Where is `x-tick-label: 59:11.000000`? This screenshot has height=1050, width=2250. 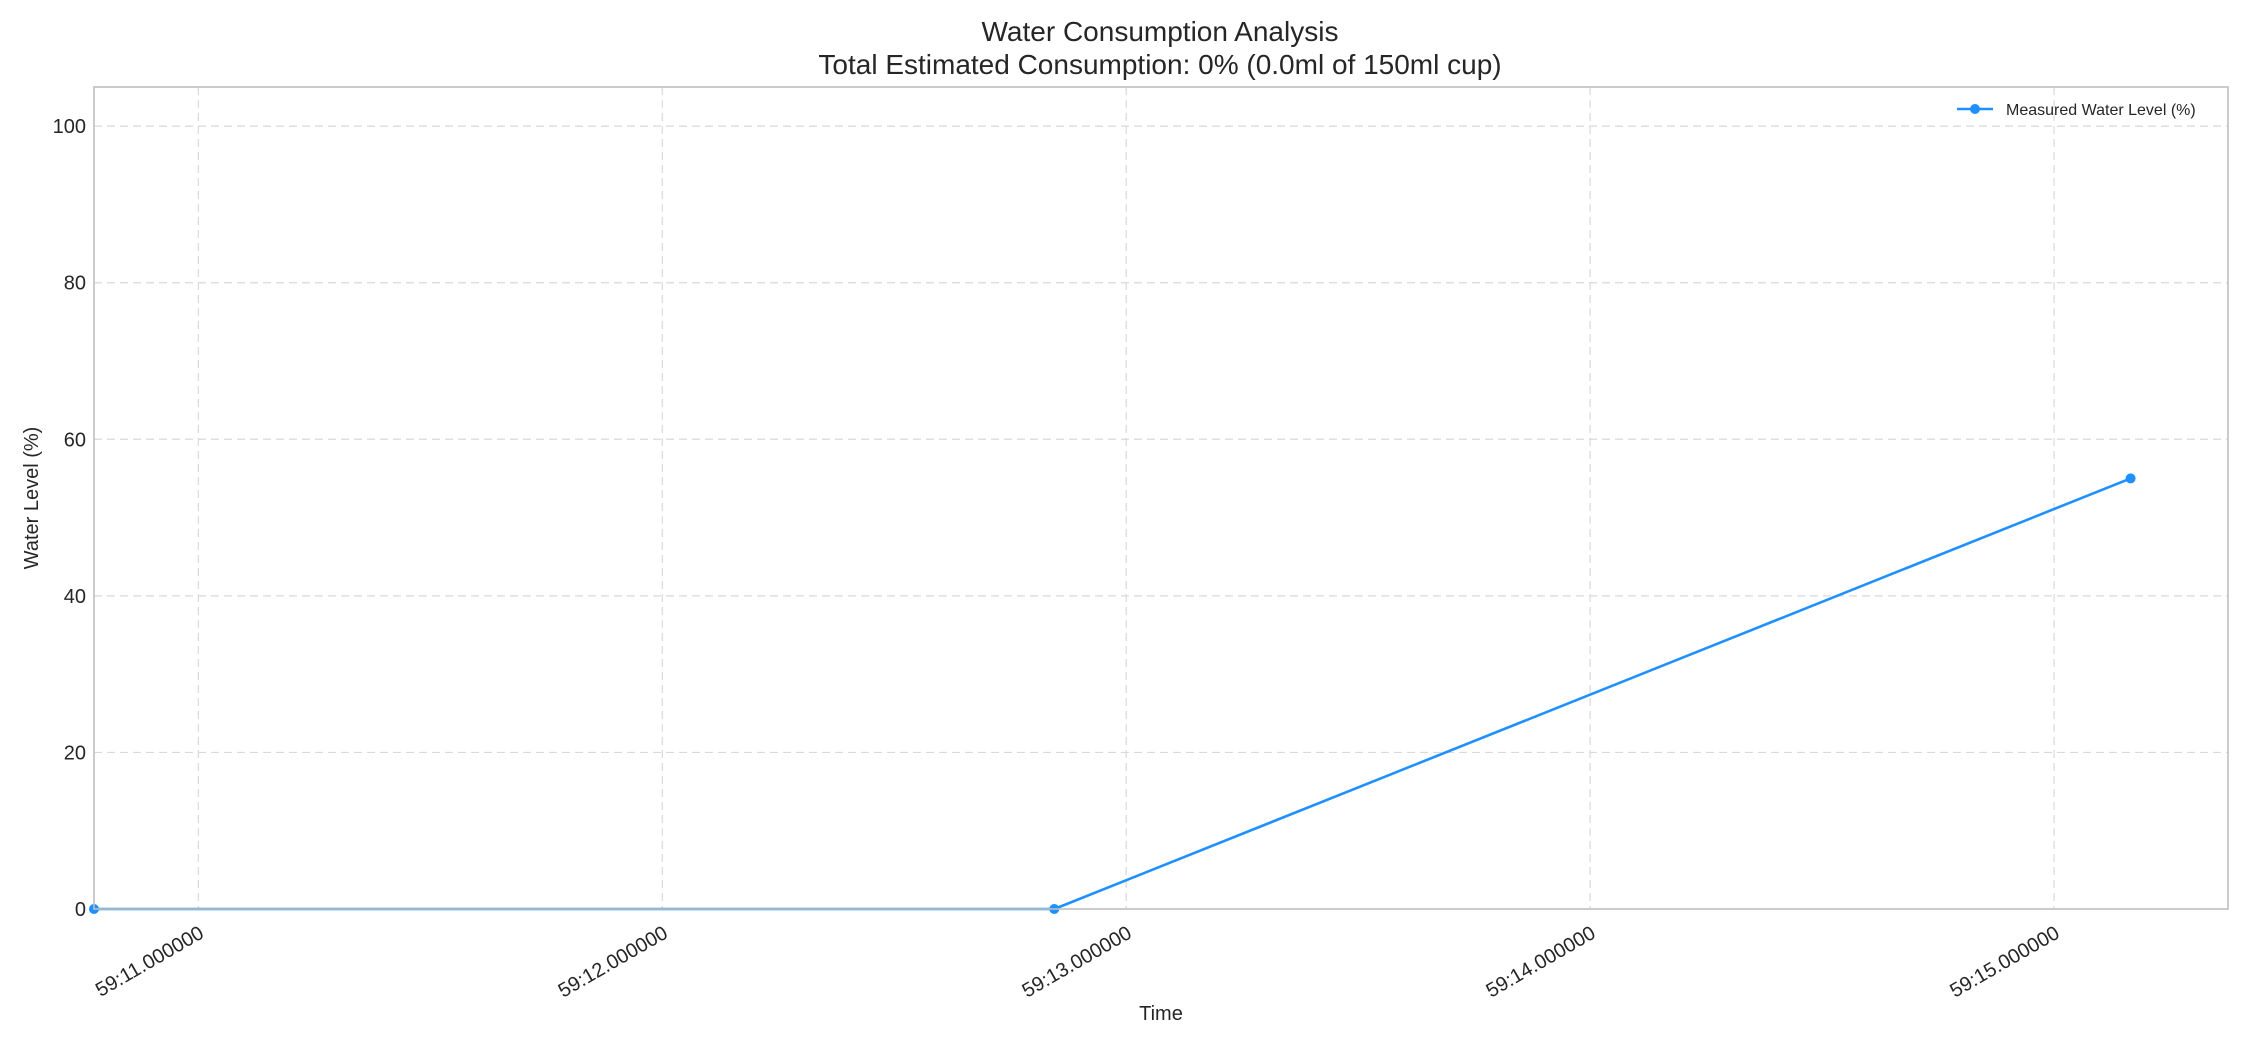
x-tick-label: 59:11.000000 is located at coordinates (150, 961).